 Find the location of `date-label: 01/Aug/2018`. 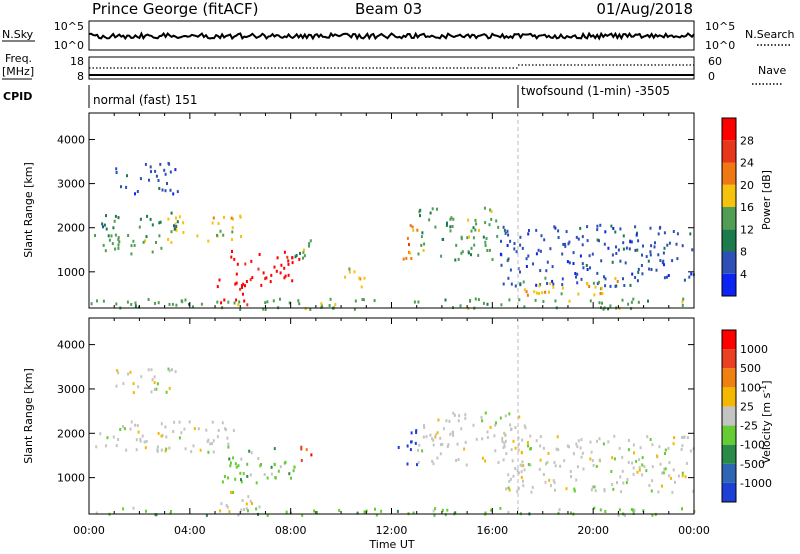

date-label: 01/Aug/2018 is located at coordinates (644, 9).